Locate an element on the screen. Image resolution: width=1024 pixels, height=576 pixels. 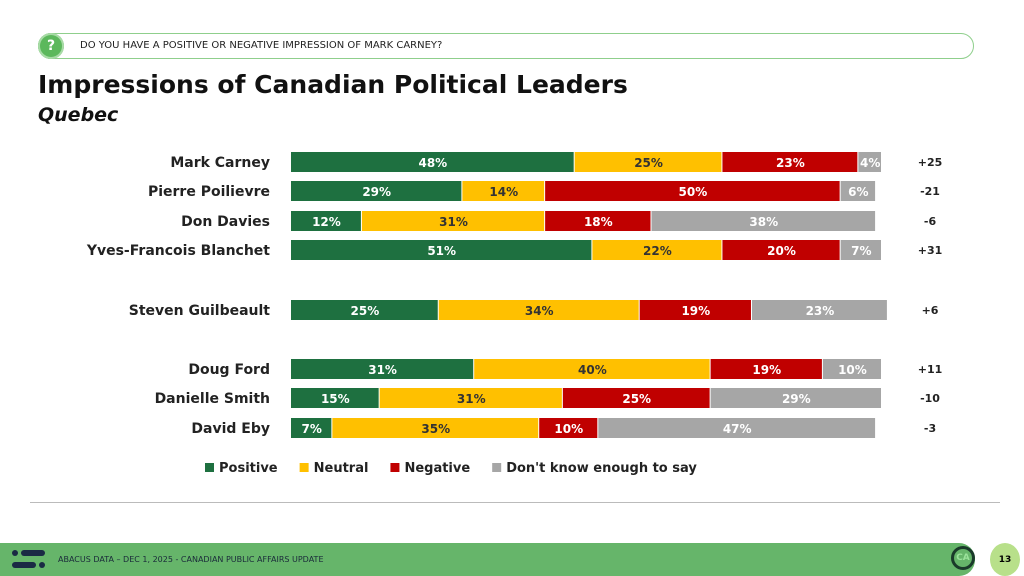
abacus-logo-icon is located at coordinates (28, 559).